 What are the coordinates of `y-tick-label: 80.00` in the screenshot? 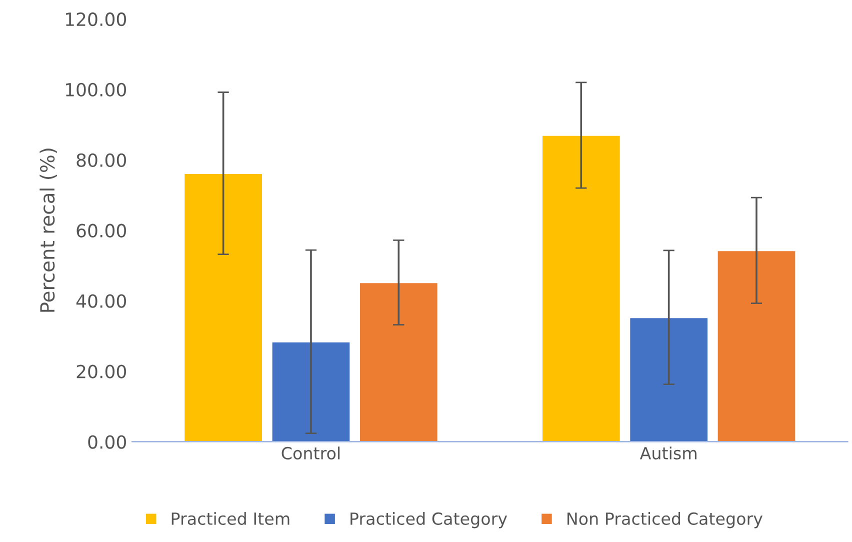 It's located at (101, 160).